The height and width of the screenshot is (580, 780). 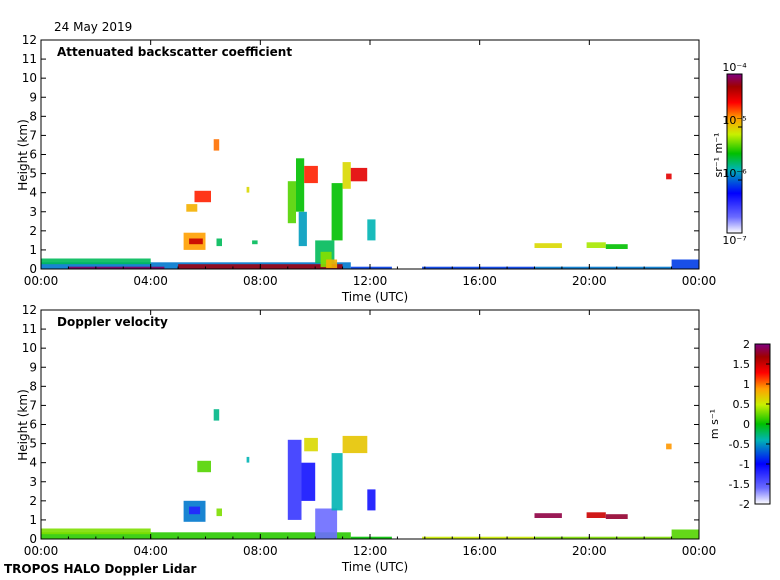 I want to click on backscatter-y-tick-label-8: 8, so click(x=33, y=116).